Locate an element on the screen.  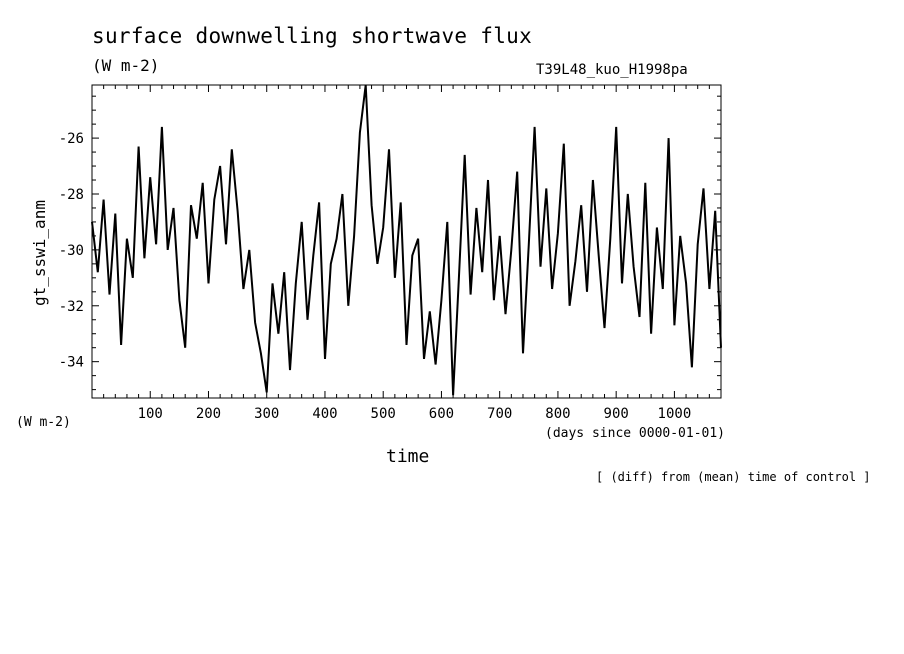
units-label: (W m-2) is located at coordinates (126, 65).